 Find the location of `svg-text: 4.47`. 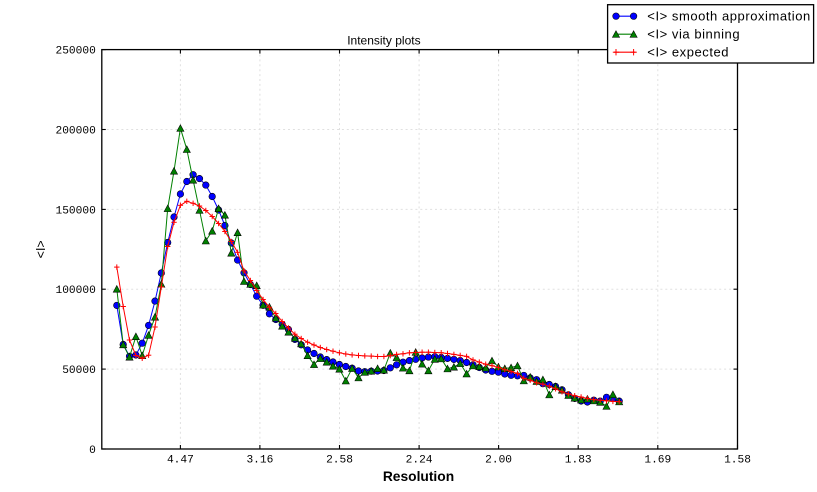

svg-text: 4.47 is located at coordinates (180, 460).